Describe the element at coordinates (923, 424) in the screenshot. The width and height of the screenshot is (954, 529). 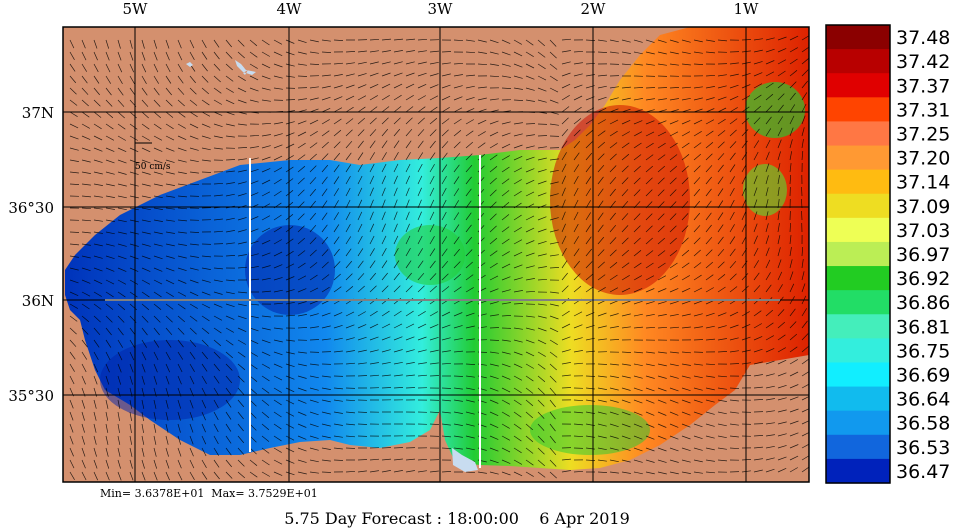
I see `colorbar-label: 36.58` at that location.